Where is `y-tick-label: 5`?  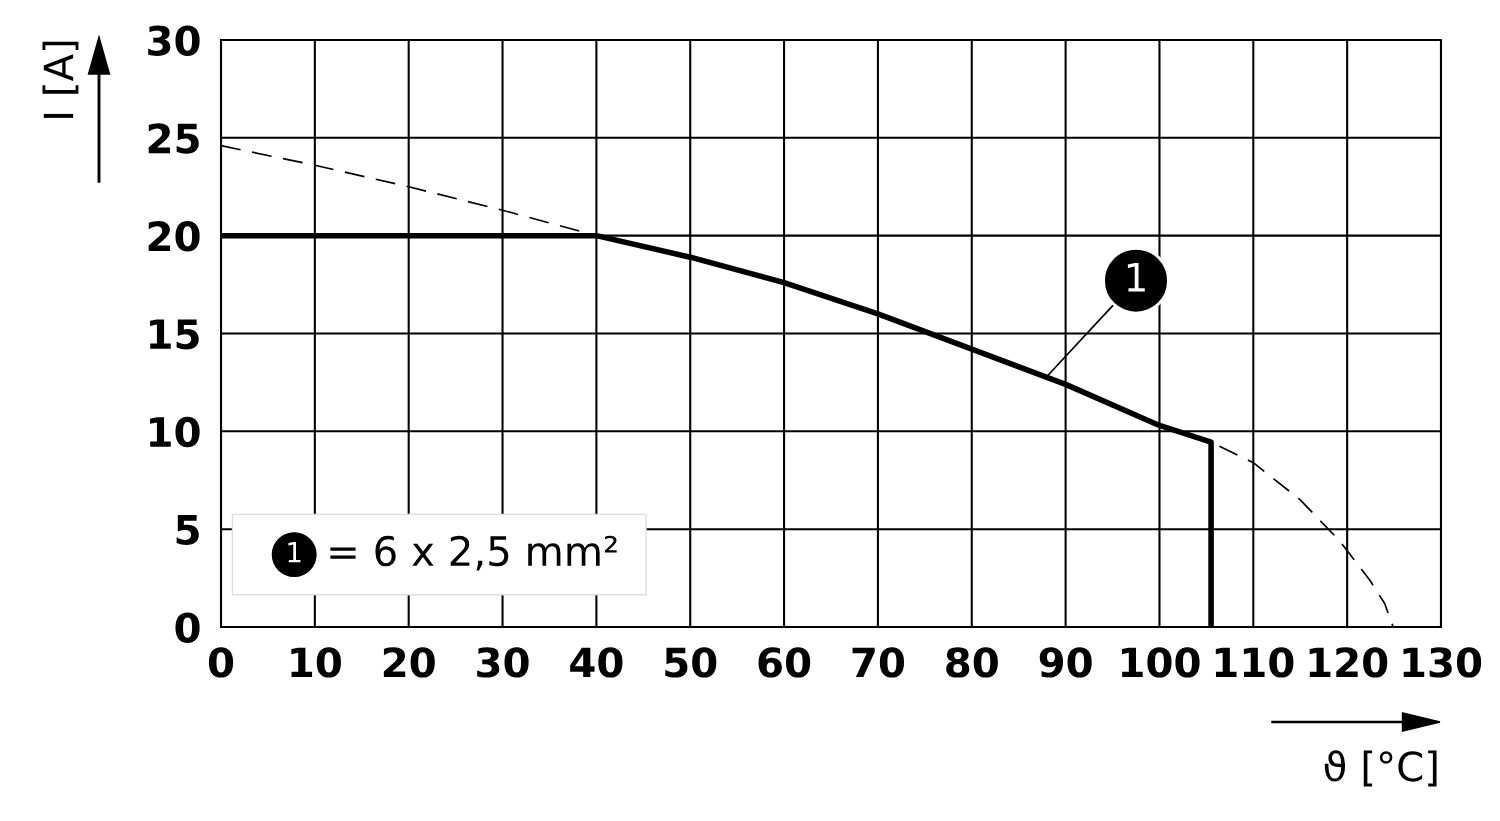
y-tick-label: 5 is located at coordinates (187, 530).